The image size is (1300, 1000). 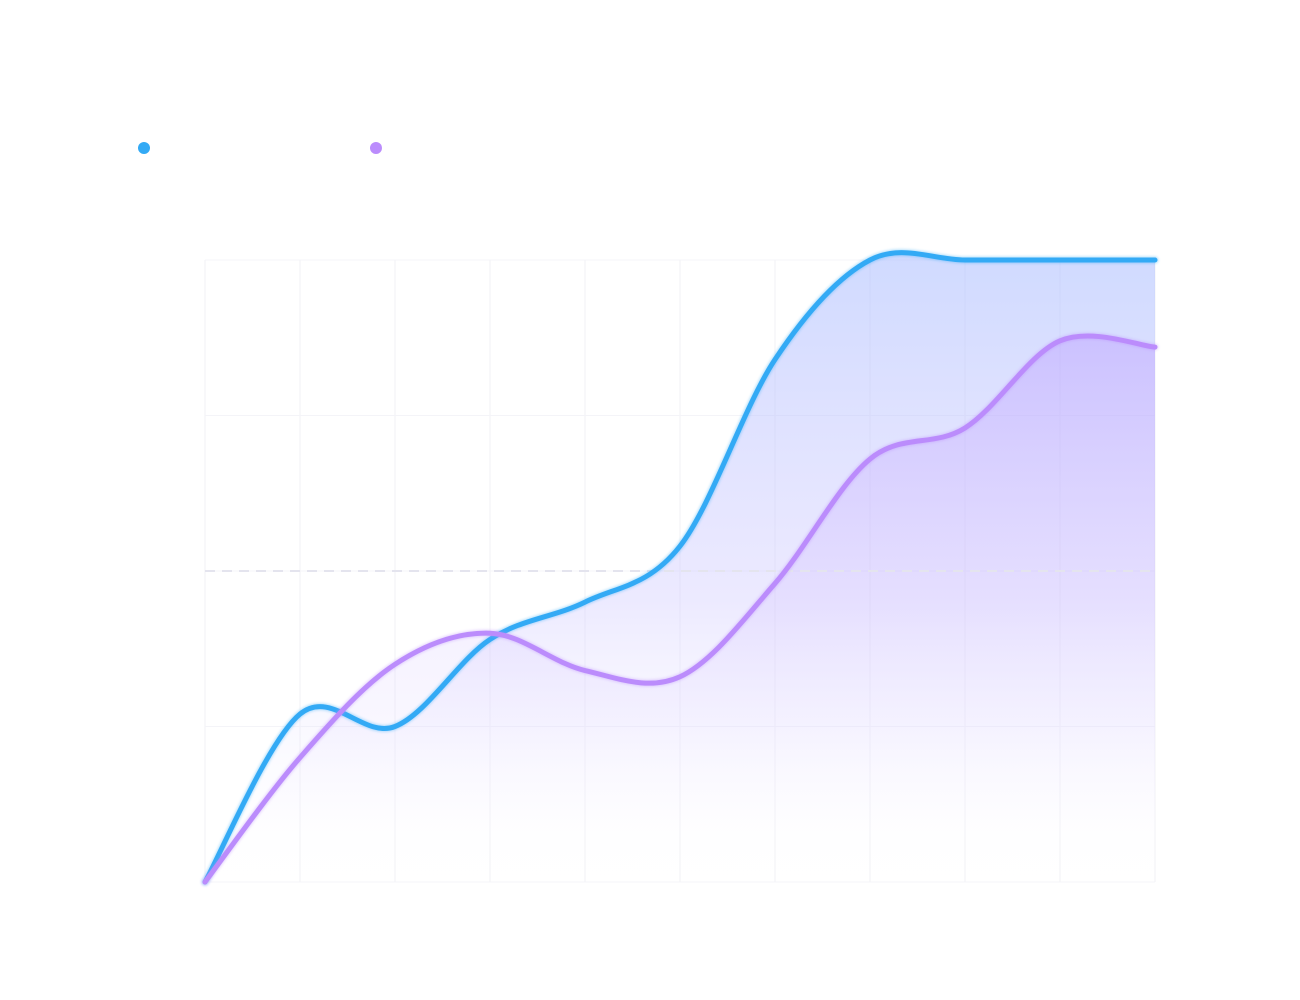 I want to click on chart-legend, so click(x=265, y=148).